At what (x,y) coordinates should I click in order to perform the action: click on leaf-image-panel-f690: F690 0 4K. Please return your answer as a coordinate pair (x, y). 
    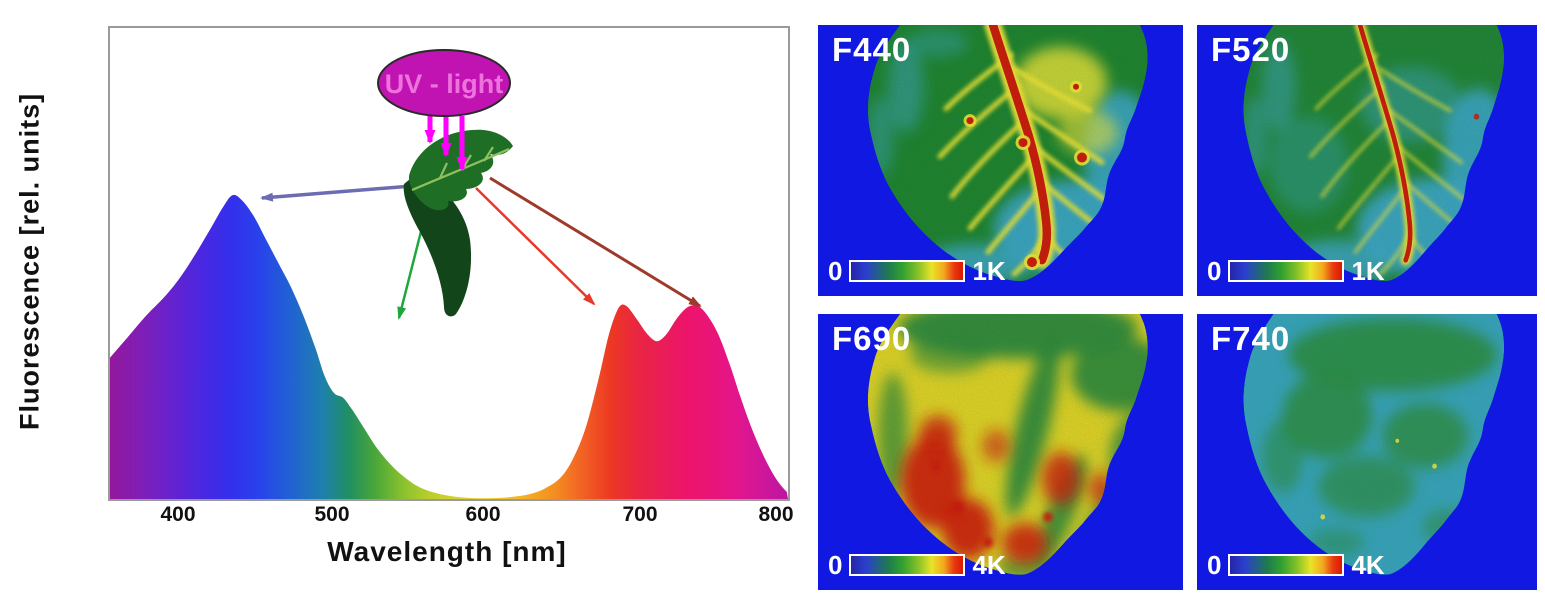
    Looking at the image, I should click on (1000, 452).